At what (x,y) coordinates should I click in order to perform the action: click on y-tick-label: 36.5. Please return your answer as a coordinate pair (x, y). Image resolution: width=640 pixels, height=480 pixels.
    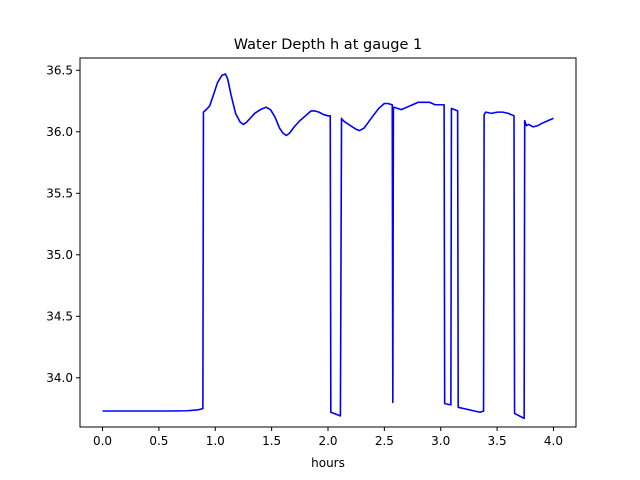
    Looking at the image, I should click on (59, 70).